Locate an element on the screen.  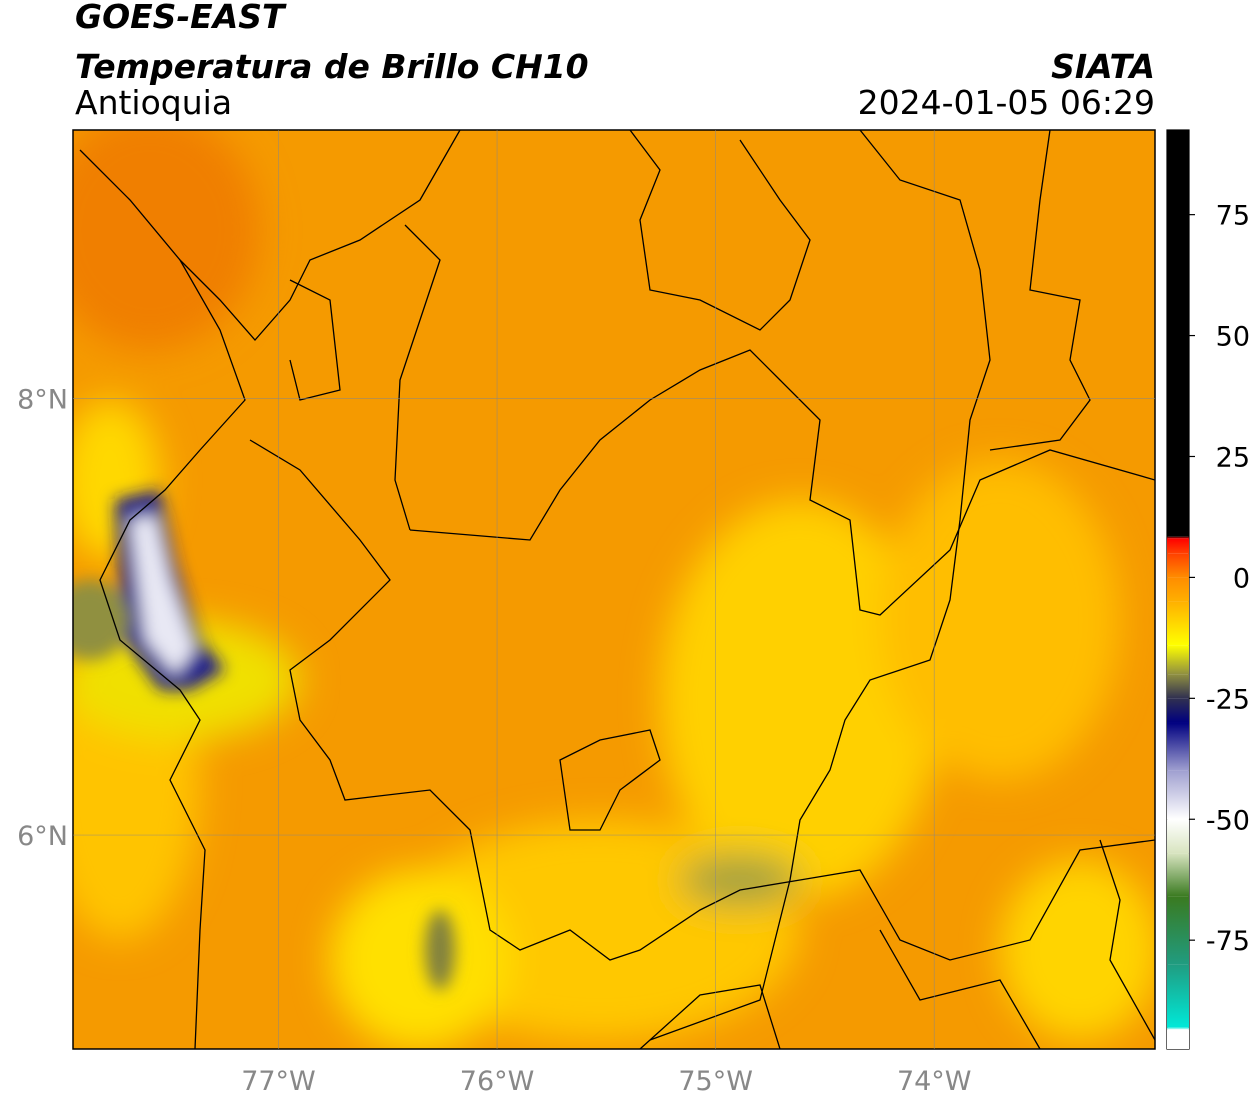
x-tick-label: 76°W is located at coordinates (497, 1081).